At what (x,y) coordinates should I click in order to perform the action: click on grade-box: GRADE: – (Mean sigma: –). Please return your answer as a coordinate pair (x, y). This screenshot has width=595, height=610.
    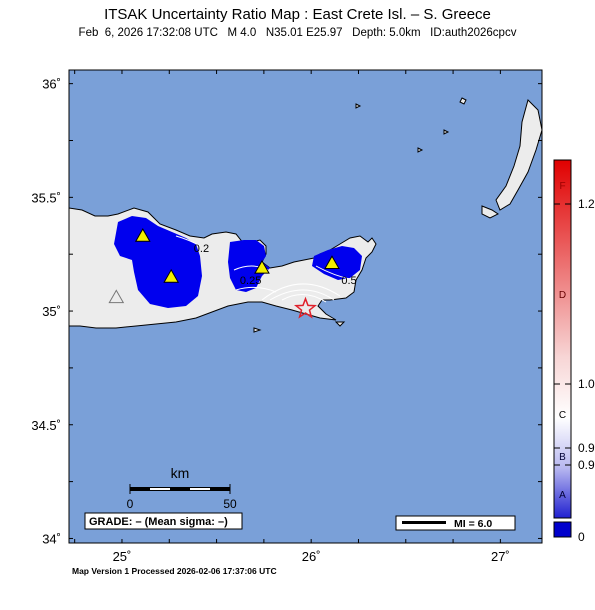
    Looking at the image, I should click on (163, 521).